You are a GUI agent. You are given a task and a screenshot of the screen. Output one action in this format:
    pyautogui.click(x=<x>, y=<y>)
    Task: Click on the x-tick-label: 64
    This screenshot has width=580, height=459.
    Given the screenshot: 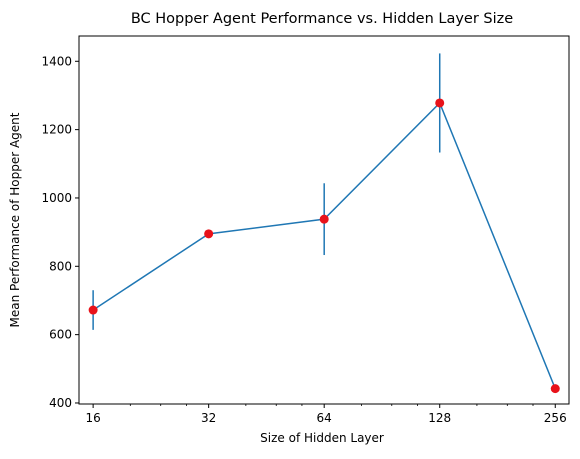 What is the action you would take?
    pyautogui.click(x=324, y=418)
    